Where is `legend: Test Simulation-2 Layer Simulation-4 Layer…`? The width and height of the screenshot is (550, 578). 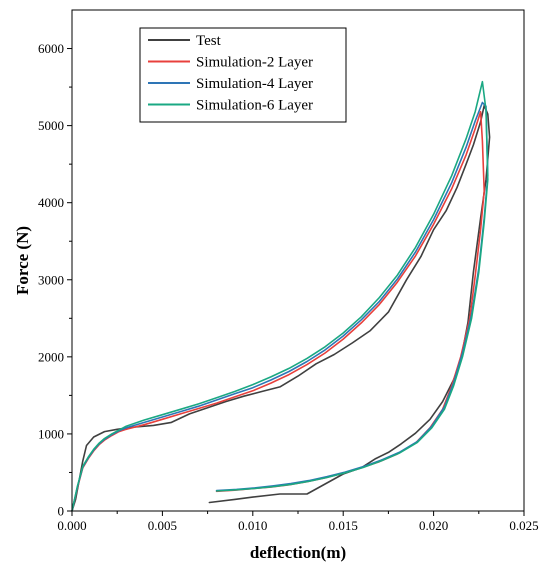 legend: Test Simulation-2 Layer Simulation-4 Layer… is located at coordinates (243, 75).